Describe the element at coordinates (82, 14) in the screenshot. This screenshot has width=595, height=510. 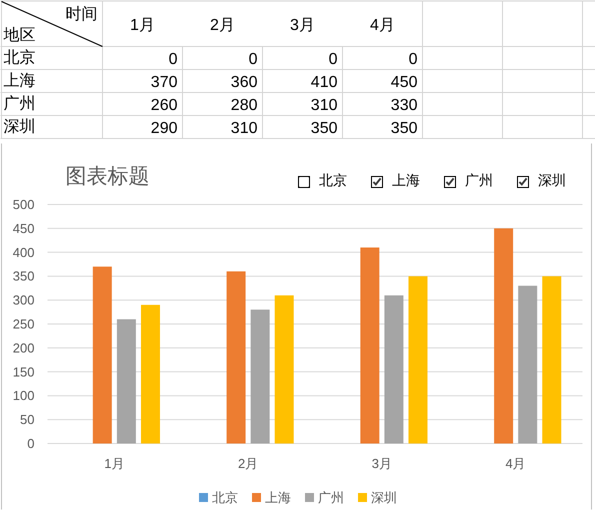
I see `x-axis-title: 时间` at that location.